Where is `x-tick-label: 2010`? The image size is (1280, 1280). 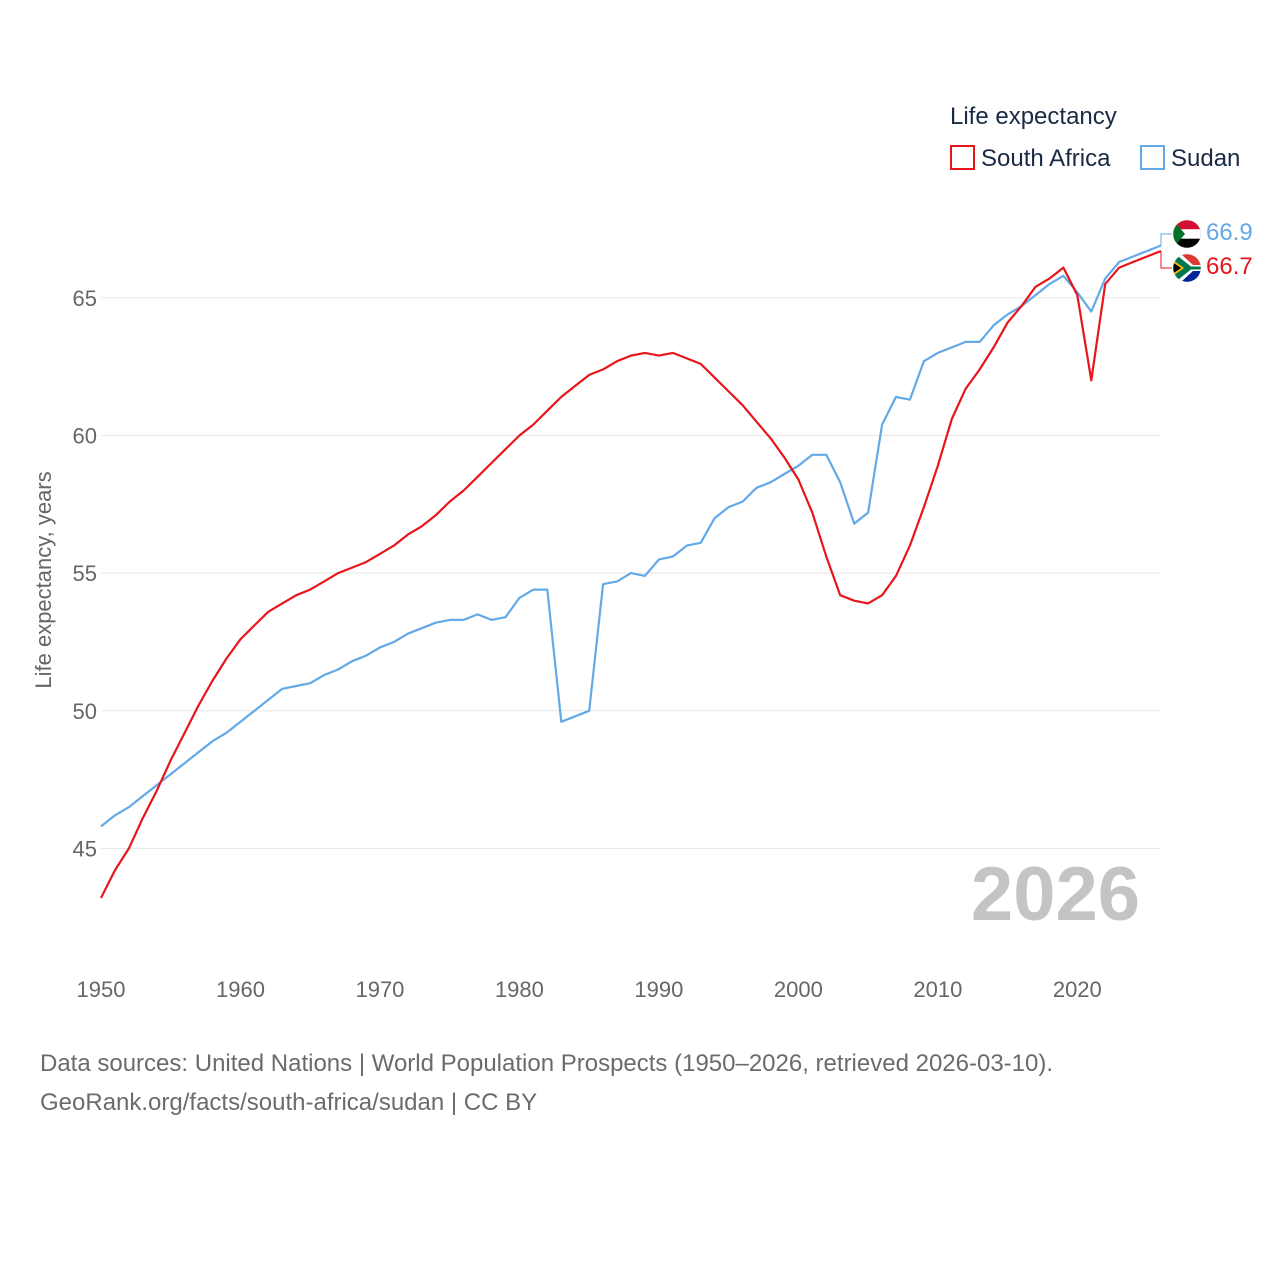
x-tick-label: 2010 is located at coordinates (937, 989).